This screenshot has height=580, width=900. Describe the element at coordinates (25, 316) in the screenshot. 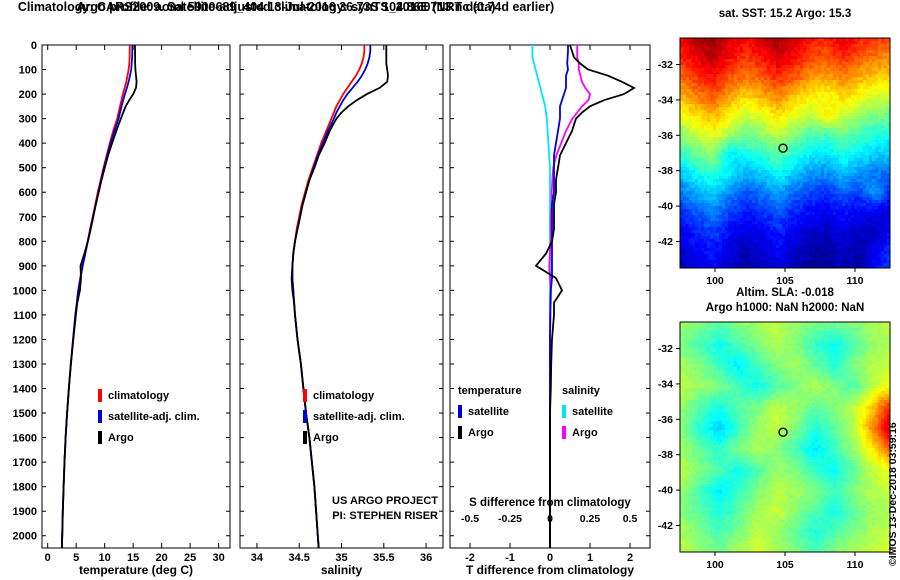

I see `svg-text: 1100` at that location.